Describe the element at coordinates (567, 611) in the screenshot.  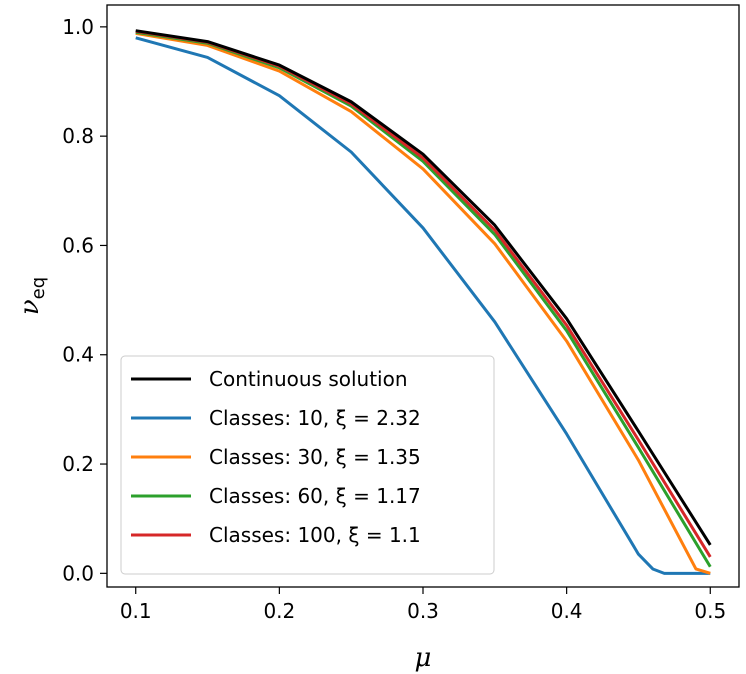
I see `x-tick-label: 0.4` at that location.